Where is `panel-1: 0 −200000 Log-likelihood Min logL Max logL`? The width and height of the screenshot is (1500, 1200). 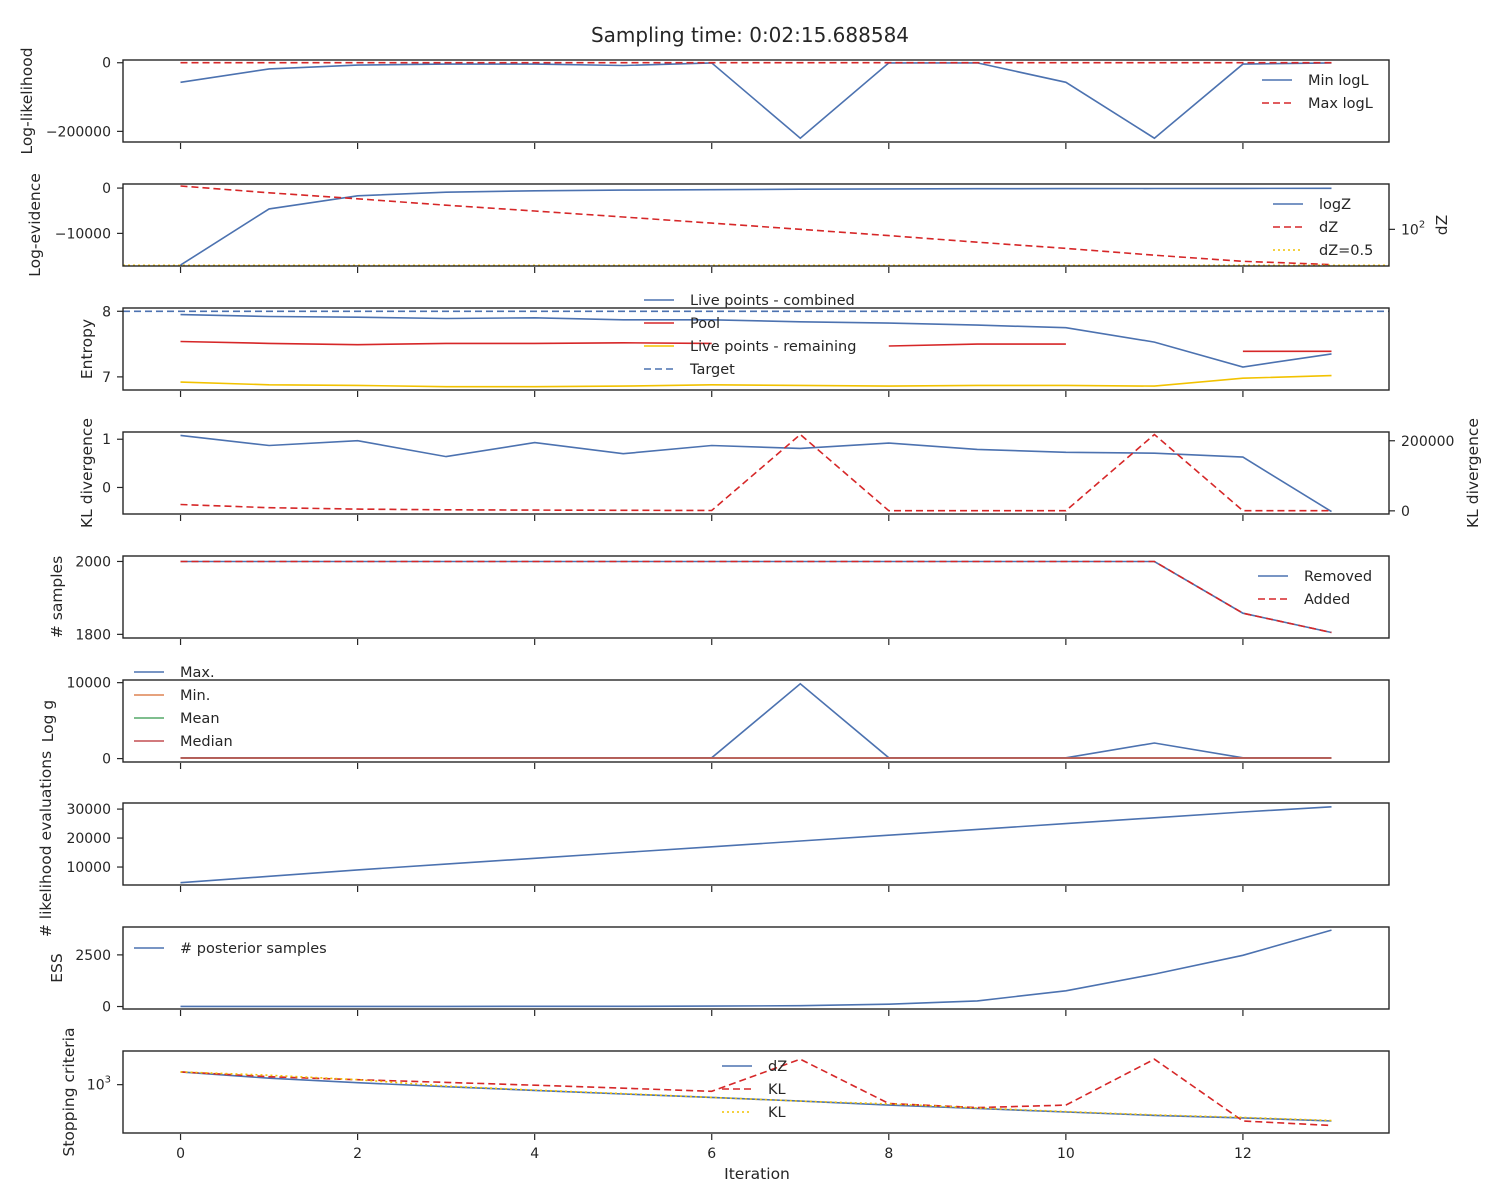
panel-1: 0 −200000 Log-likelihood Min logL Max logL is located at coordinates (704, 101).